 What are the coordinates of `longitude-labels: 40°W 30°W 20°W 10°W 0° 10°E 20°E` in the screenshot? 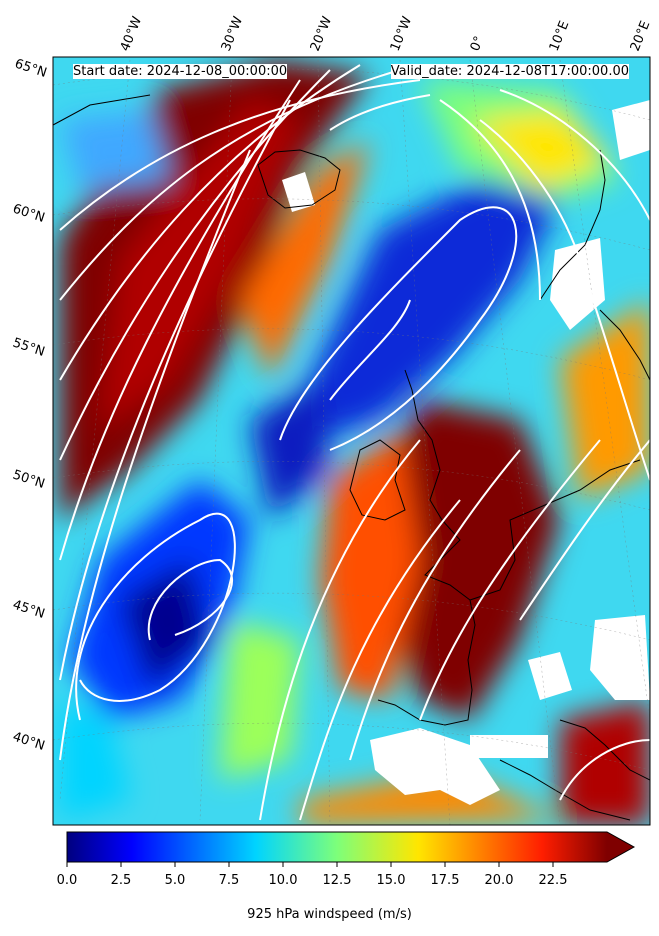 It's located at (386, 33).